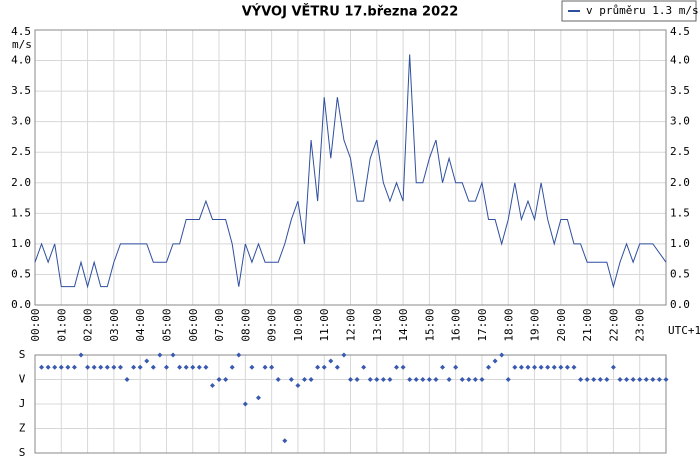 This screenshot has width=700, height=460. I want to click on x-tick-label: 21:00, so click(587, 324).